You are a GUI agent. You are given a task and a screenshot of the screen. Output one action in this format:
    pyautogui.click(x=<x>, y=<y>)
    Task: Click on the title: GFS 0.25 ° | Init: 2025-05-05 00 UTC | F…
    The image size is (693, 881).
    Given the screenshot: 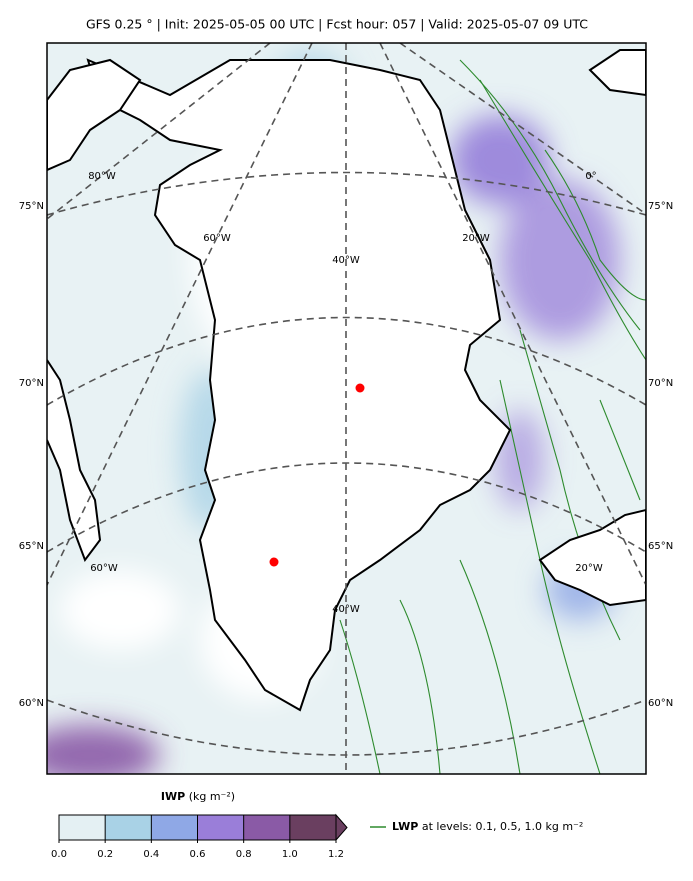 What is the action you would take?
    pyautogui.click(x=337, y=24)
    